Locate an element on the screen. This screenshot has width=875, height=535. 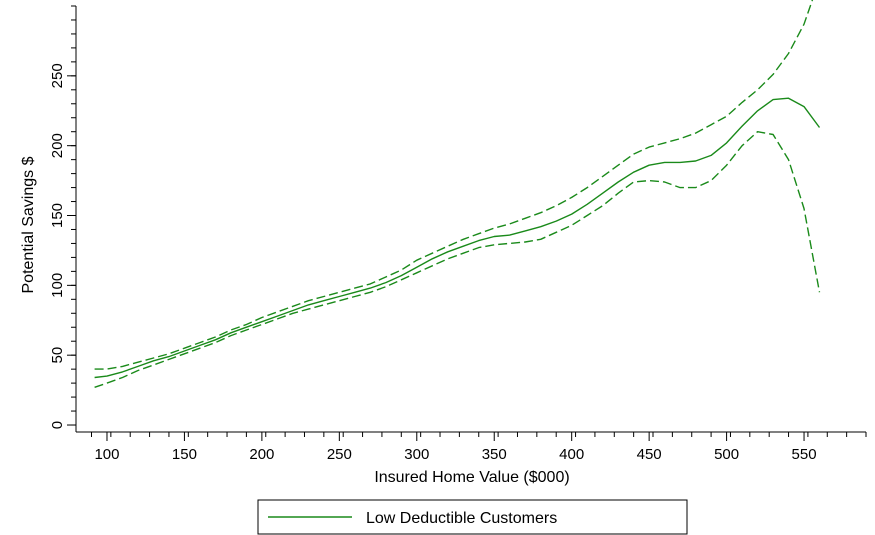
legend: Low Deductible Customers is located at coordinates (472, 517).